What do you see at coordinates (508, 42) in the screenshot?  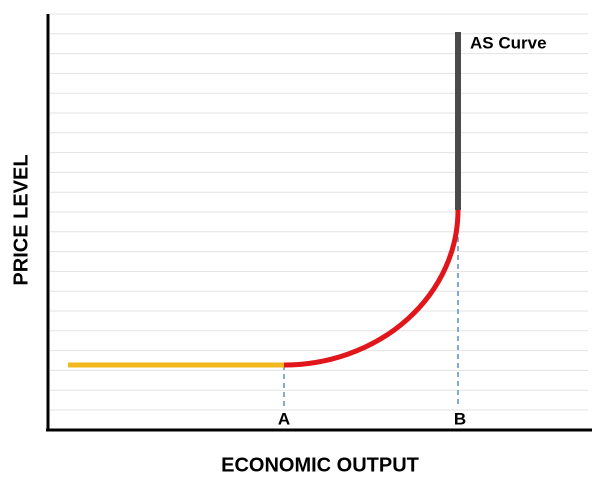 I see `curve-label: AS Curve` at bounding box center [508, 42].